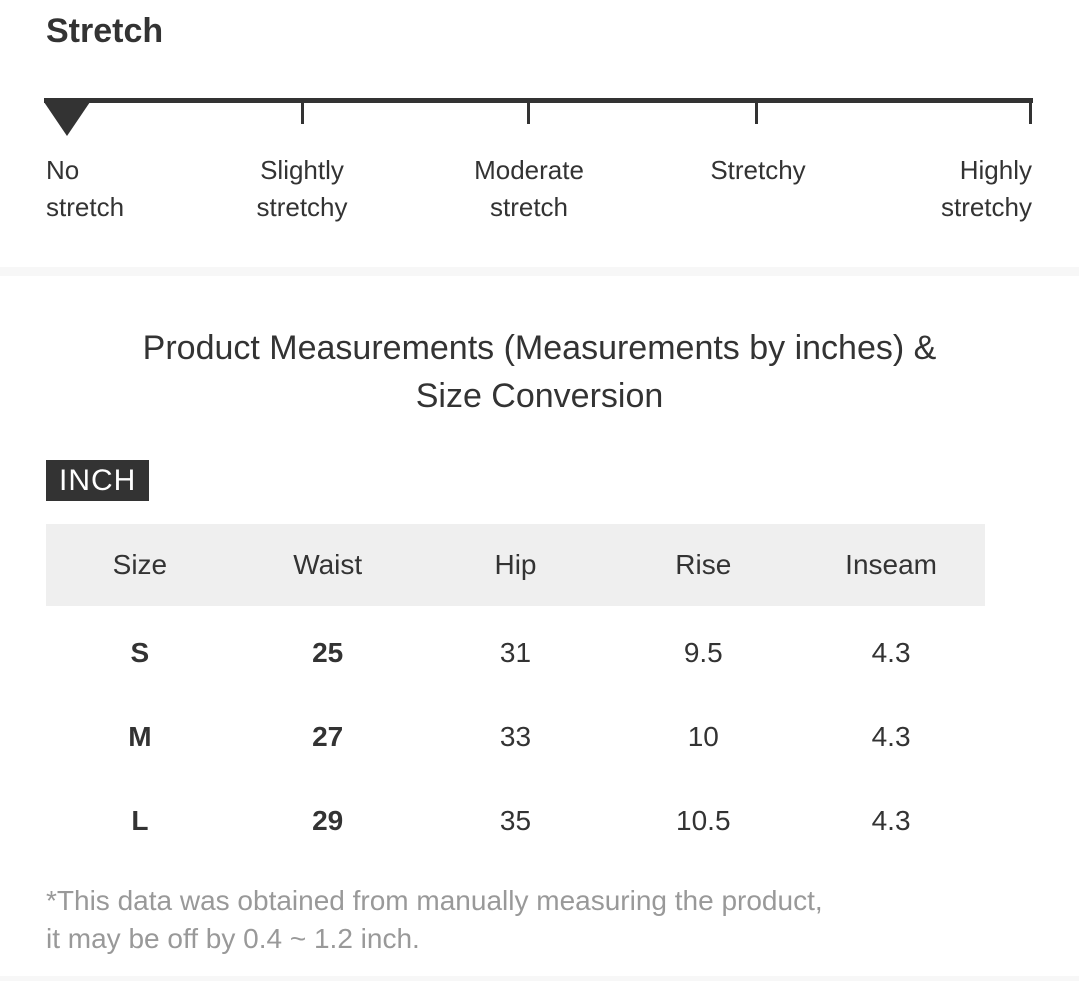 Image resolution: width=1079 pixels, height=981 pixels. Describe the element at coordinates (538, 100) in the screenshot. I see `stretch-scale-line` at that location.